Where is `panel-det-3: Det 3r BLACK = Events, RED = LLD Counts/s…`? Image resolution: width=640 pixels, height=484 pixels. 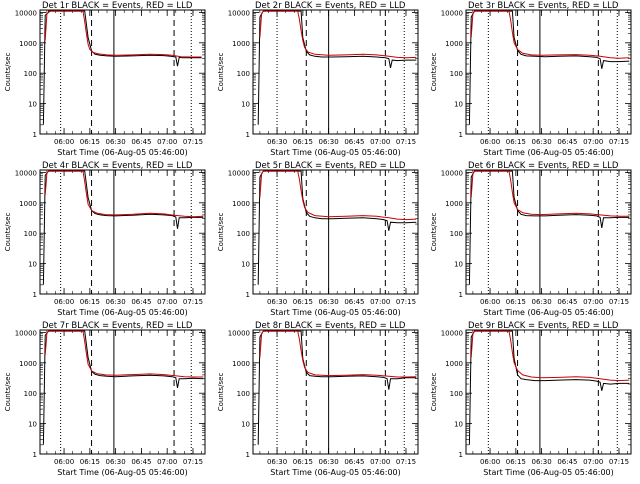 panel-det-3: Det 3r BLACK = Events, RED = LLD Counts/s… is located at coordinates (531, 79).